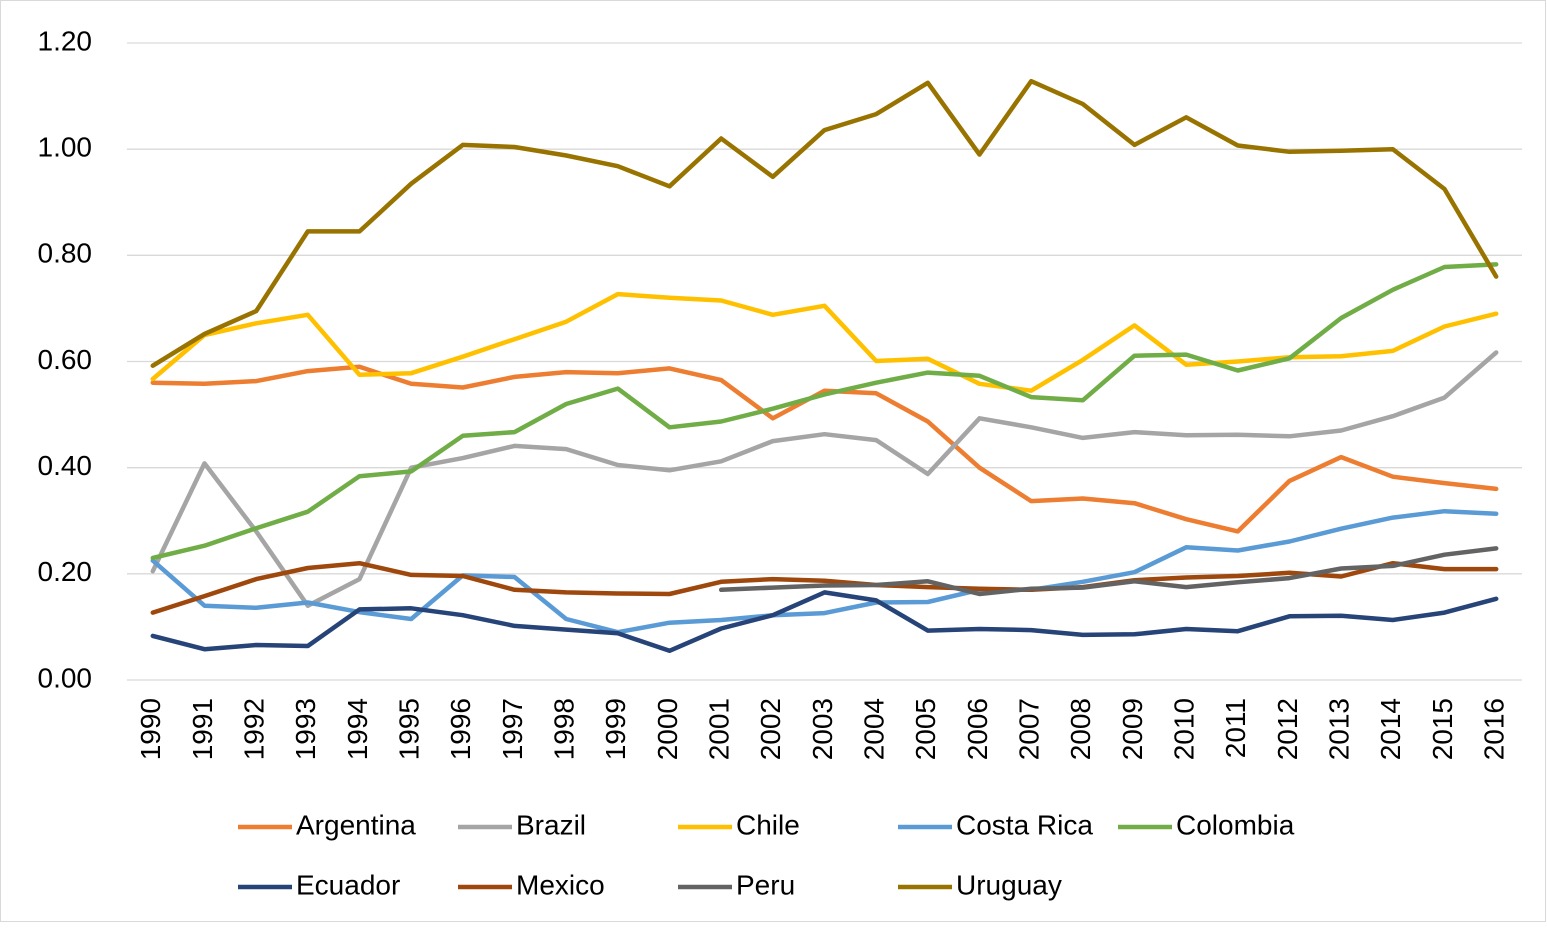 The image size is (1547, 928). I want to click on x-tick-label: 2012, so click(1287, 729).